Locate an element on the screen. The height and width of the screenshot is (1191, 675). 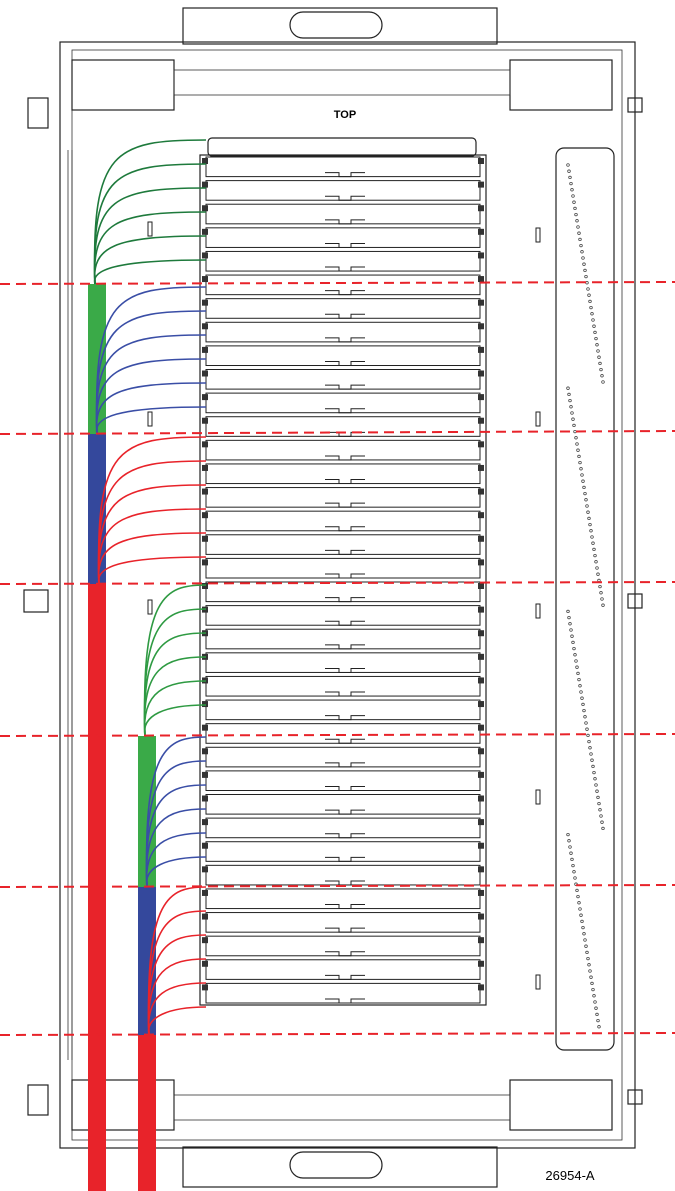
ground-bar is located at coordinates (585, 599).